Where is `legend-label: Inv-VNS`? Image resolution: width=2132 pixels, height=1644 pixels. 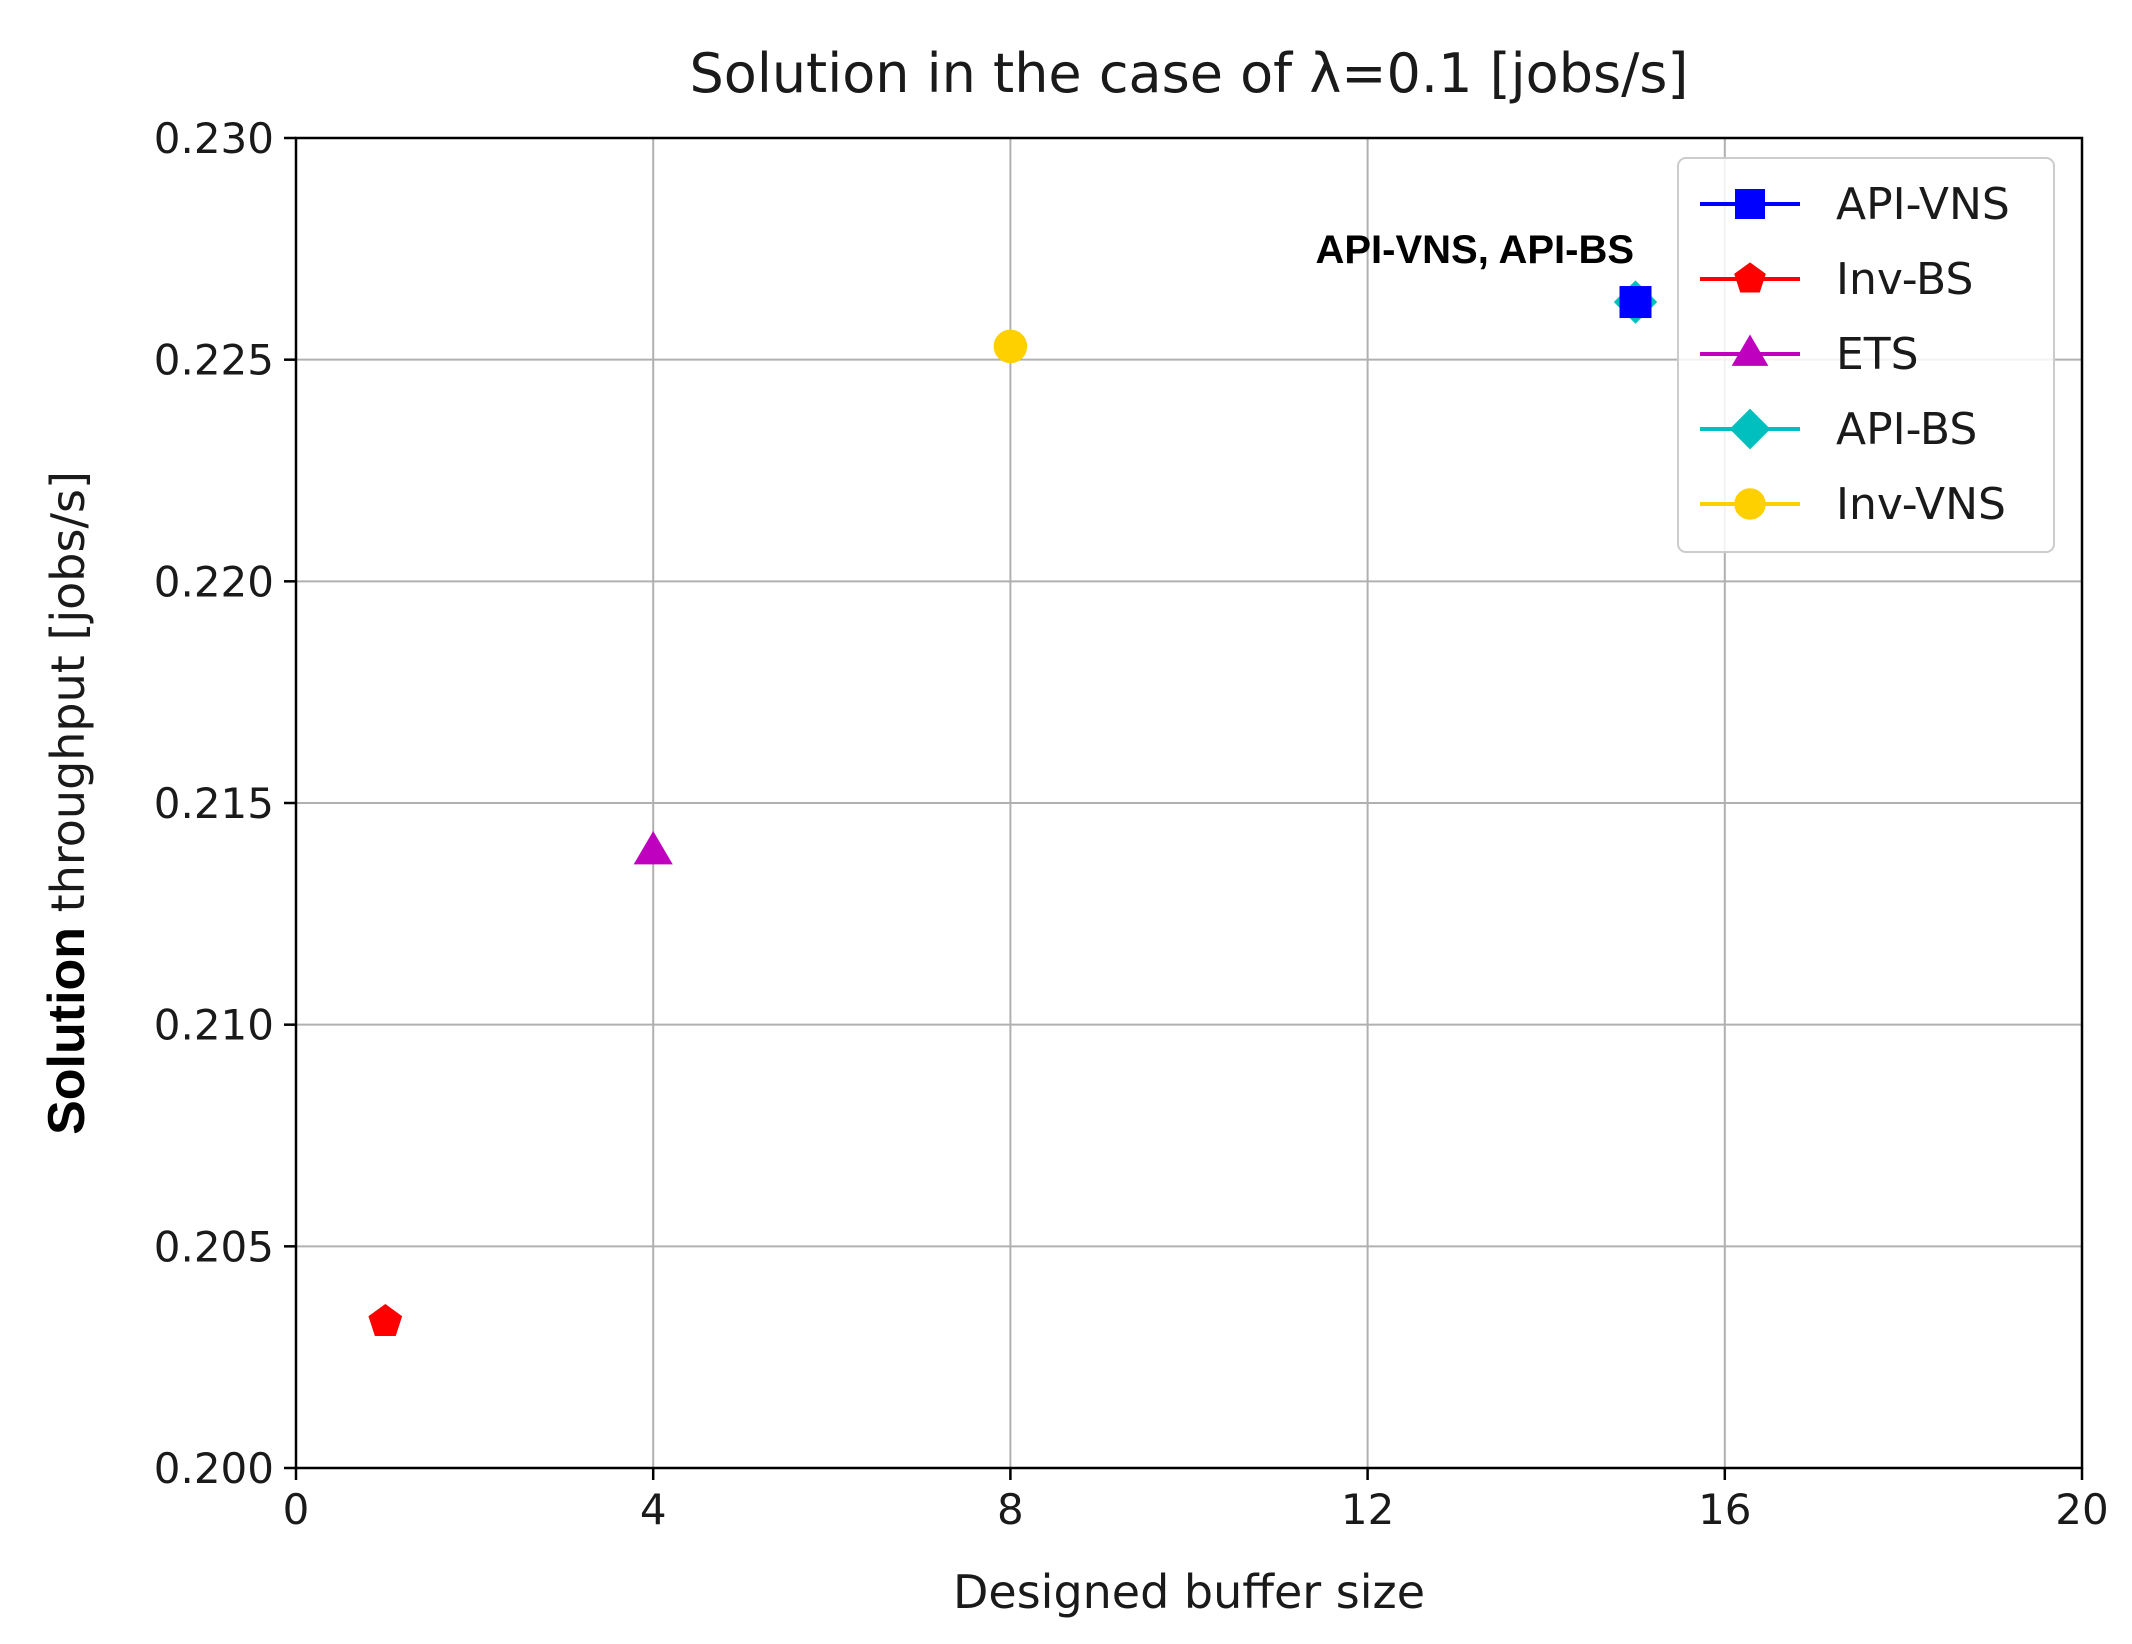
legend-label: Inv-VNS is located at coordinates (1921, 504).